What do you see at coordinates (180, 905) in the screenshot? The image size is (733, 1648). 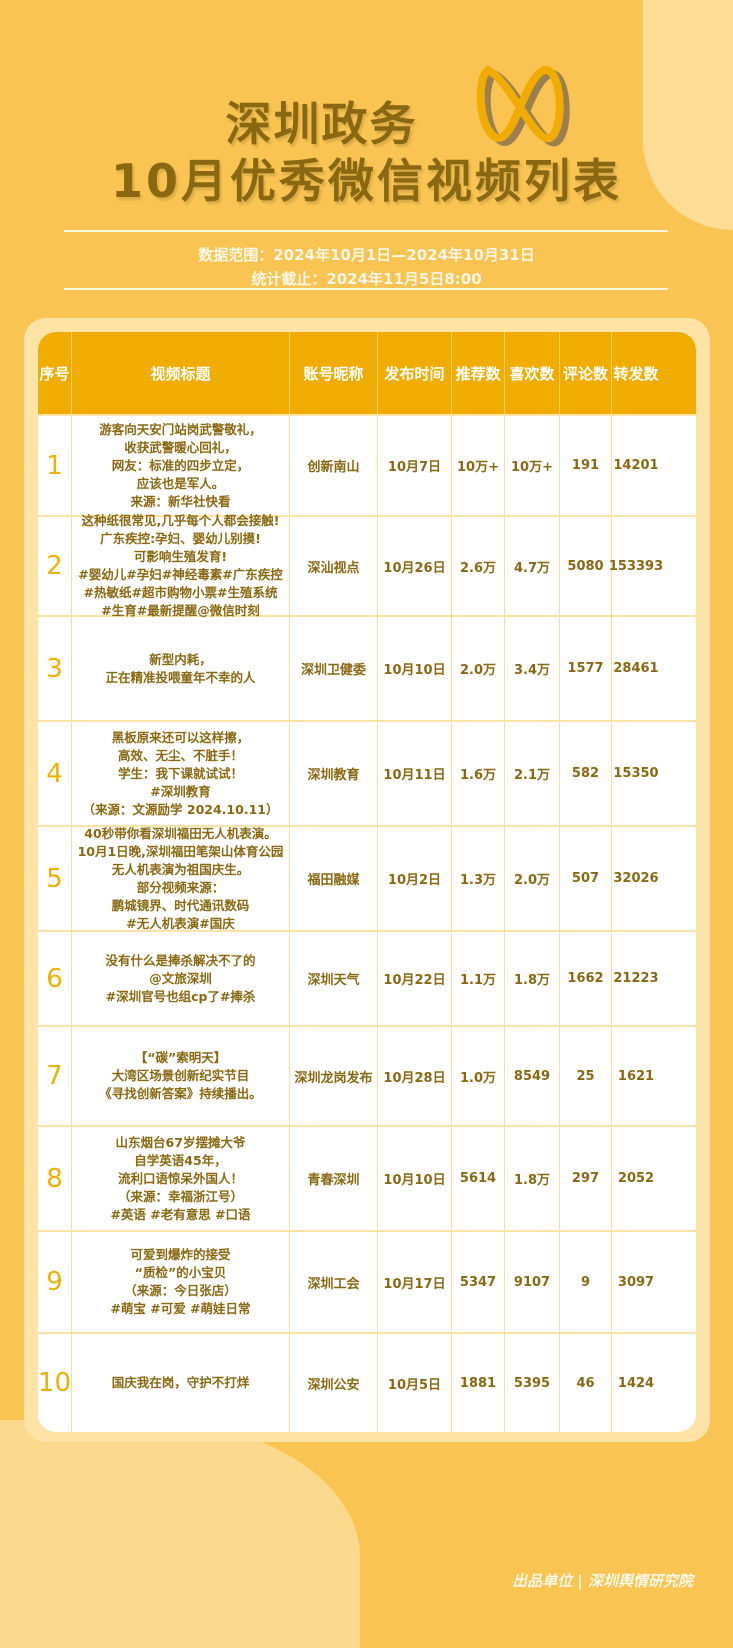 I see `title-line: 鹏城镜界、时代通讯数码` at bounding box center [180, 905].